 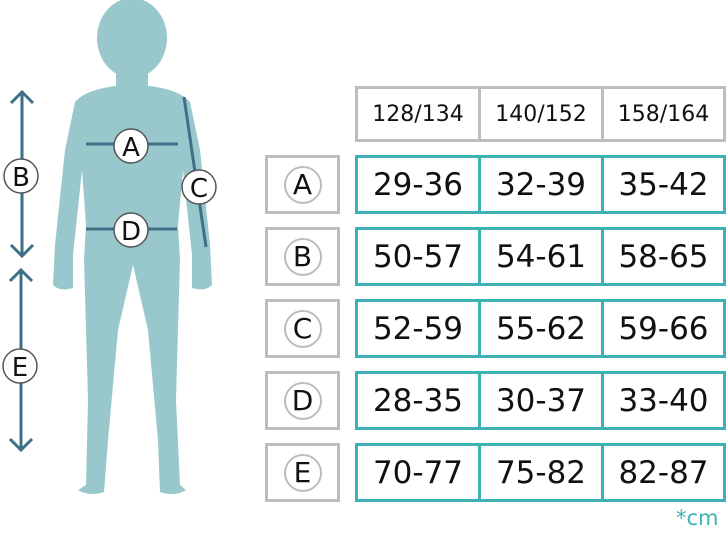 What do you see at coordinates (418, 114) in the screenshot?
I see `size-header-cell: 128/134` at bounding box center [418, 114].